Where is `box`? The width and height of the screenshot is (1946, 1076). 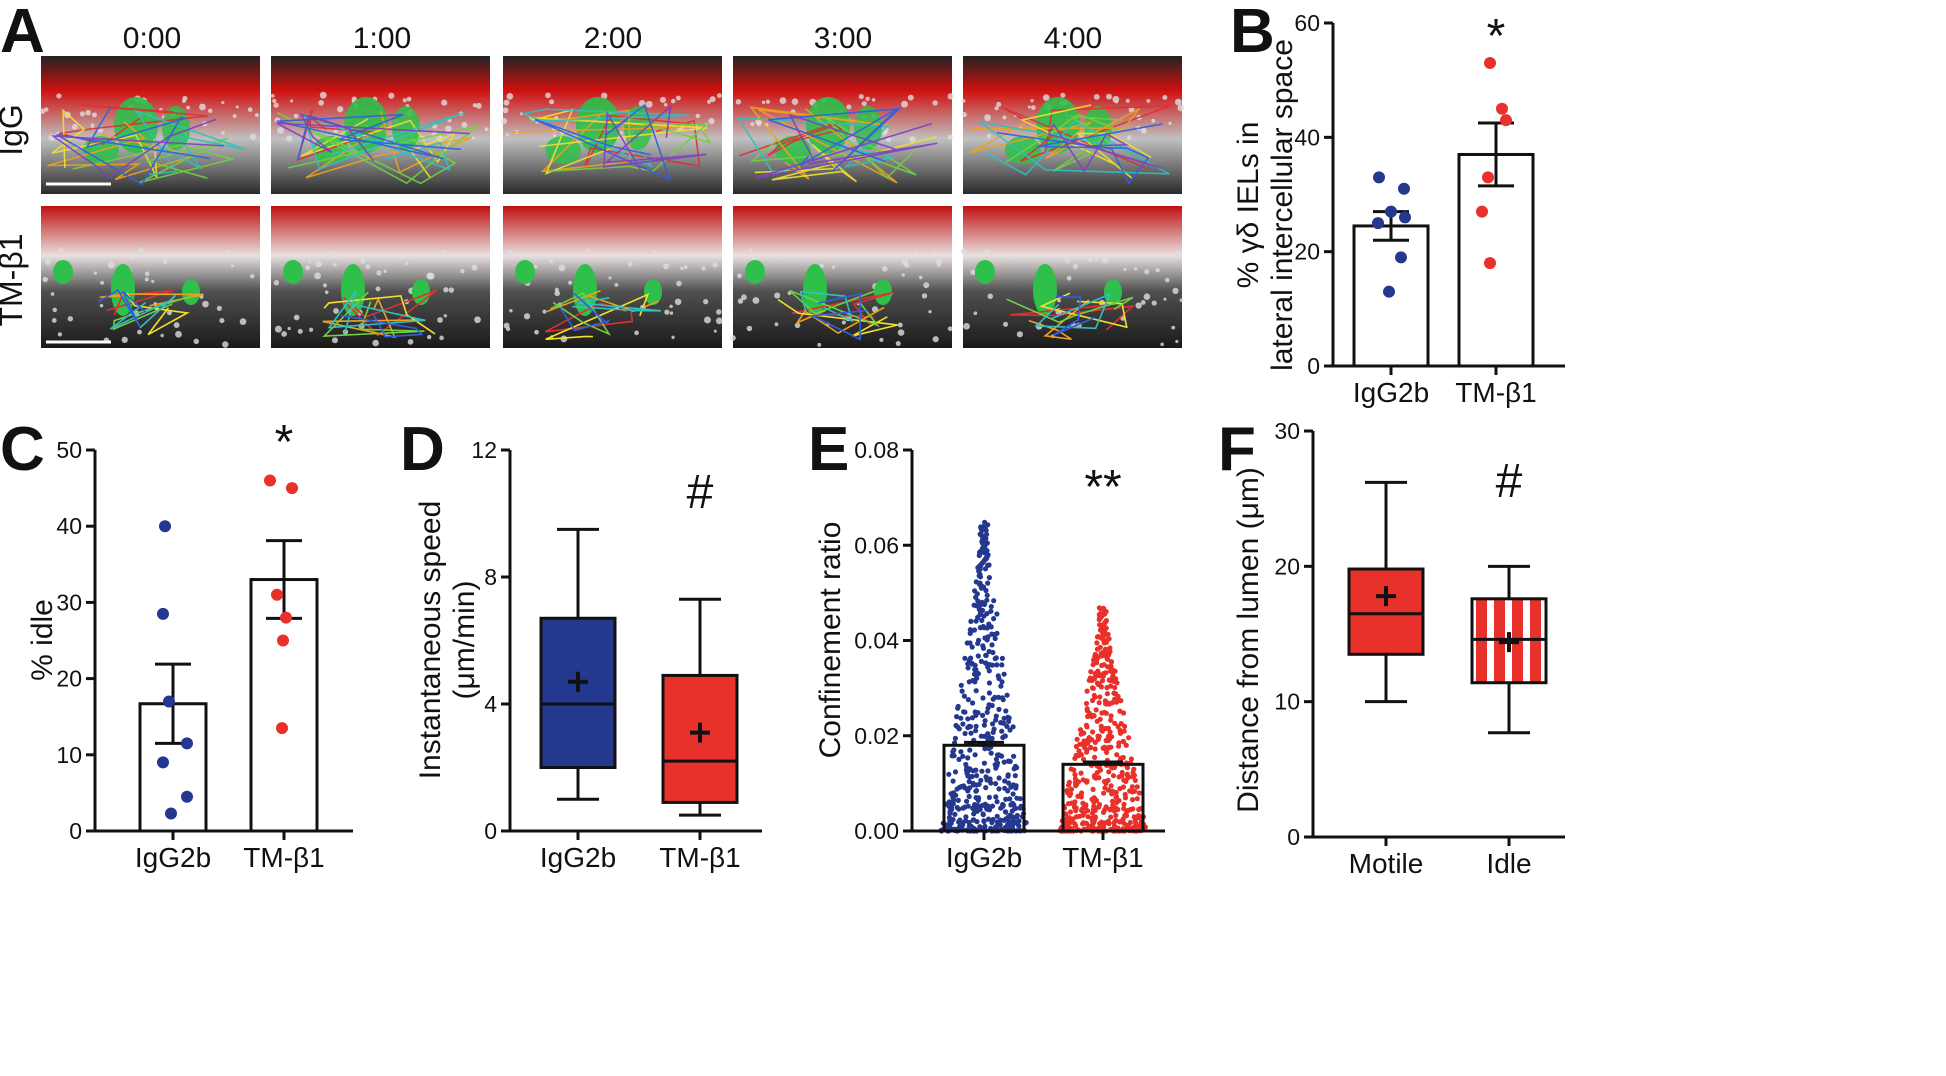 box is located at coordinates (578, 693).